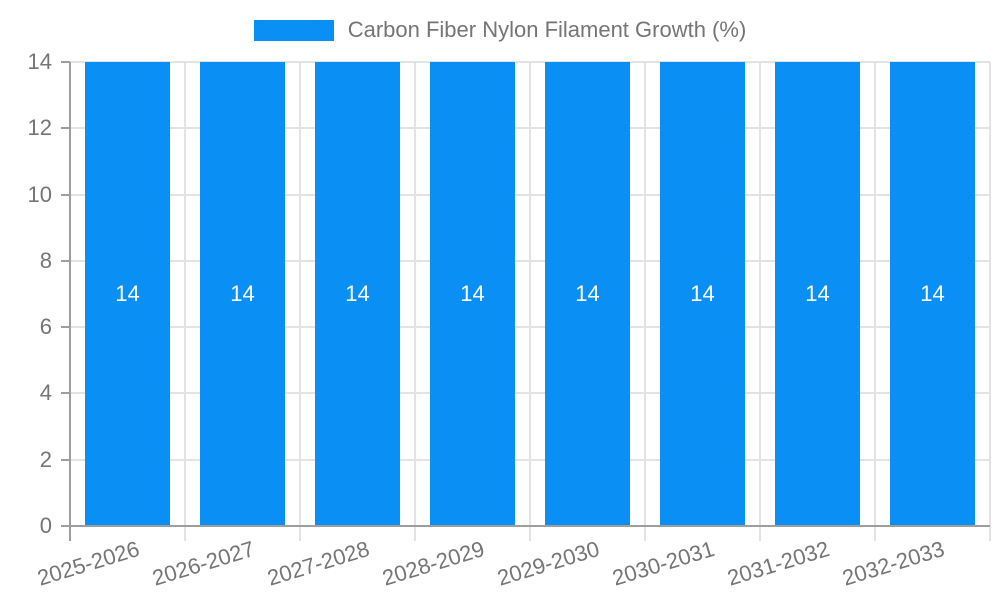 Image resolution: width=1000 pixels, height=600 pixels. What do you see at coordinates (45, 393) in the screenshot?
I see `y-tick-label: 4` at bounding box center [45, 393].